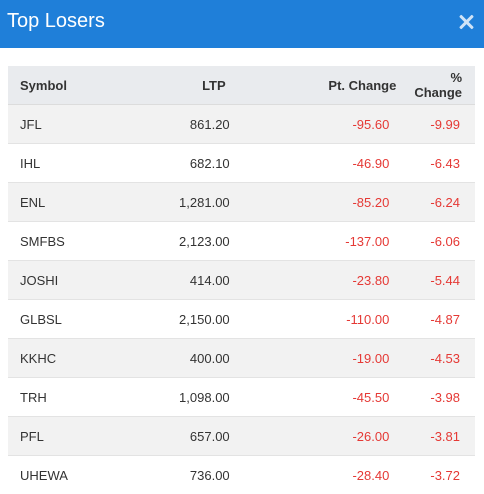 The height and width of the screenshot is (494, 484). I want to click on symbol-cell: JOSHI, so click(70, 280).